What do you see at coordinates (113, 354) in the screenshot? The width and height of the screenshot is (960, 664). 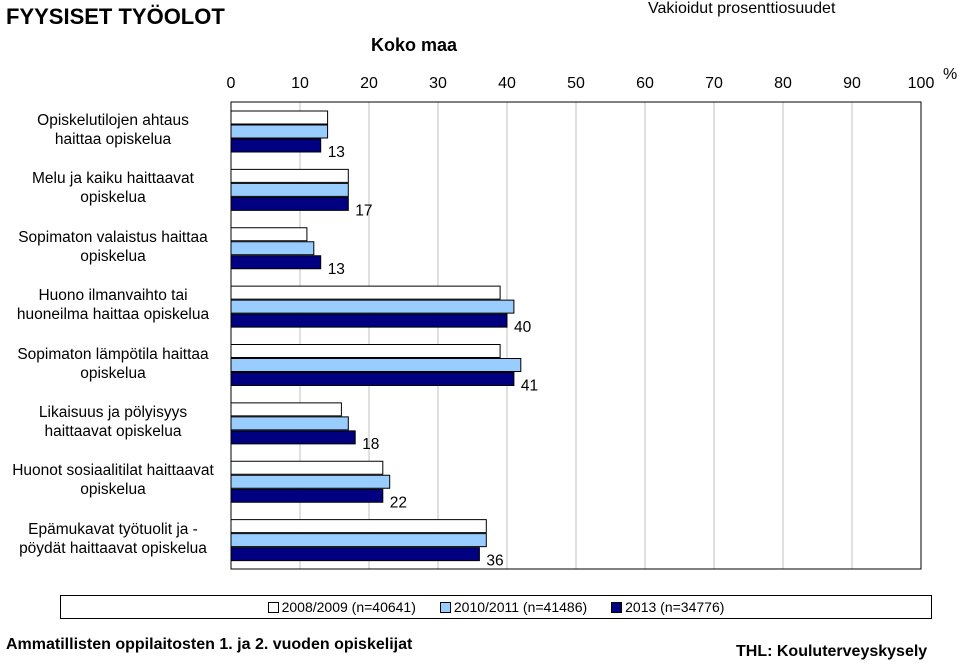 I see `category-label-line: Sopimaton lämpötila haittaa` at bounding box center [113, 354].